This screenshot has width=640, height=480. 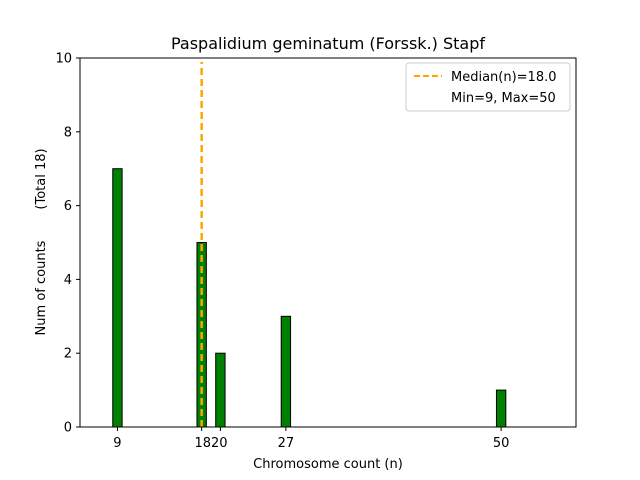 I want to click on x-tick-label-27: 27, so click(x=286, y=443).